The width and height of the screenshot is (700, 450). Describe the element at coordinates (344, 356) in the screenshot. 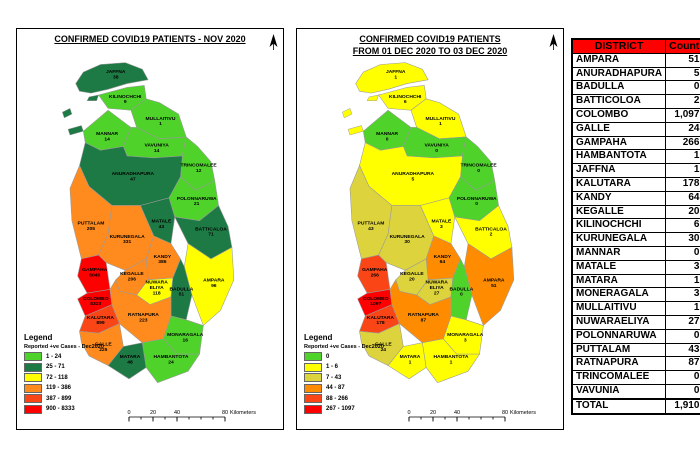

I see `legend-item: 0` at that location.